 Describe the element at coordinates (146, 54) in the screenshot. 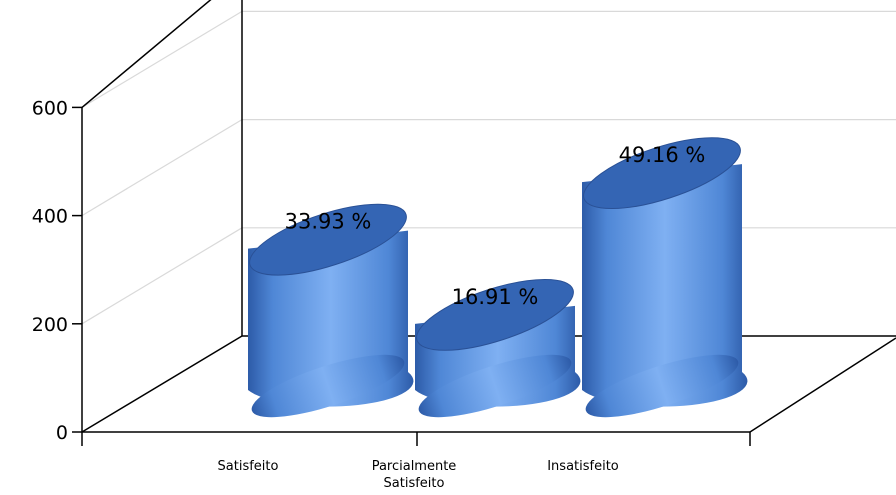

I see `top-left-edge` at that location.